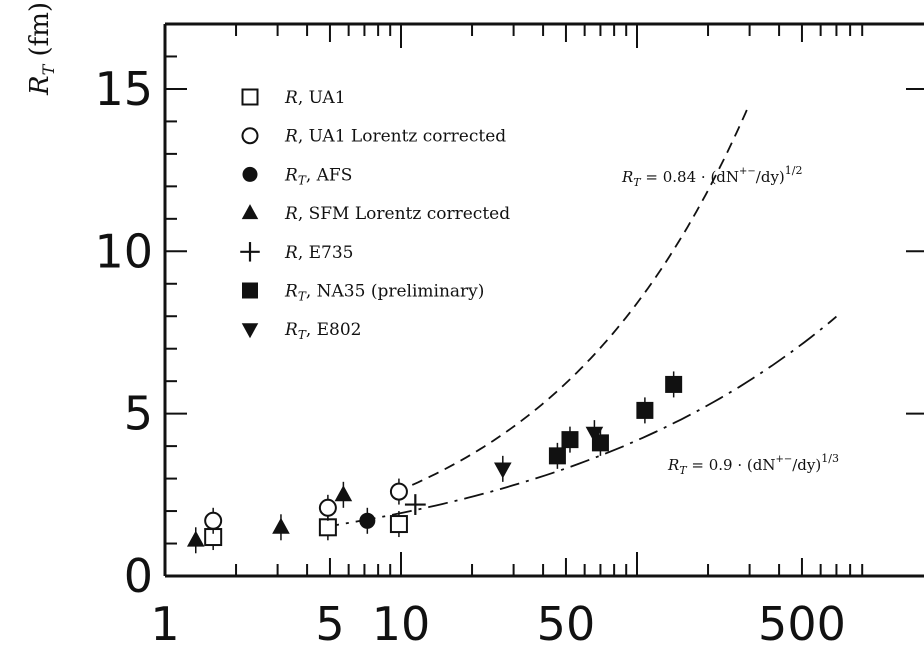  What do you see at coordinates (404, 214) in the screenshot?
I see `legend-text: , SFM Lorentz corrected` at bounding box center [404, 214].